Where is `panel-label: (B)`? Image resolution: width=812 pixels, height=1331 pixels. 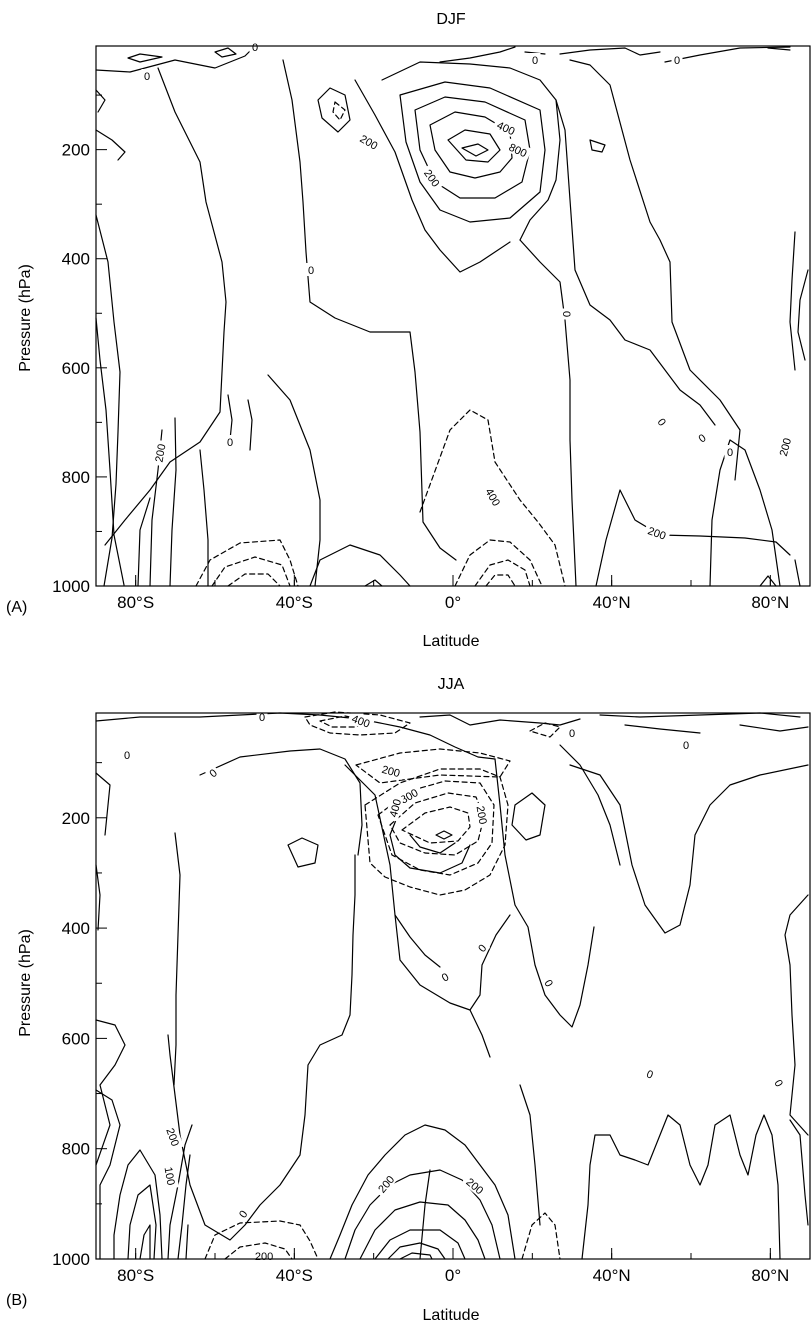
panel-label: (B) is located at coordinates (16, 1300).